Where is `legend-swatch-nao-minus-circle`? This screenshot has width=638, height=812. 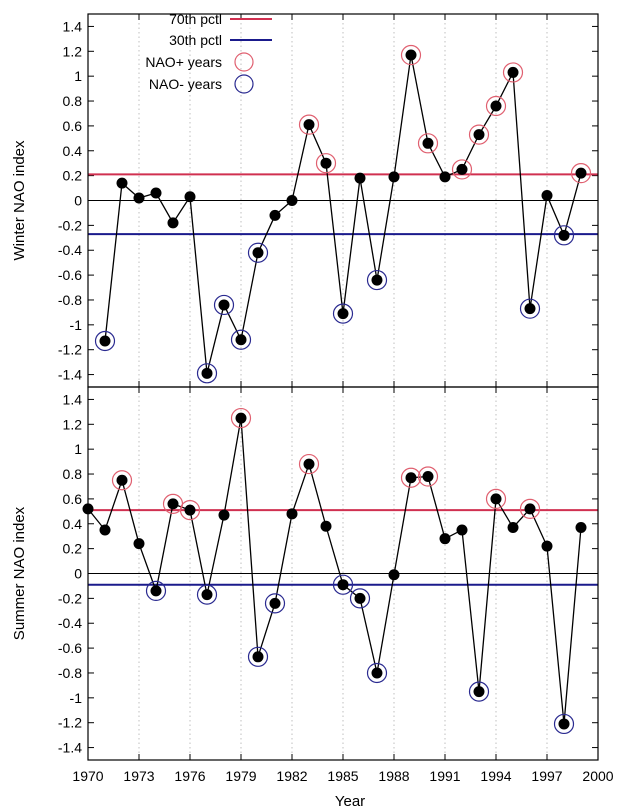 legend-swatch-nao-minus-circle is located at coordinates (244, 84).